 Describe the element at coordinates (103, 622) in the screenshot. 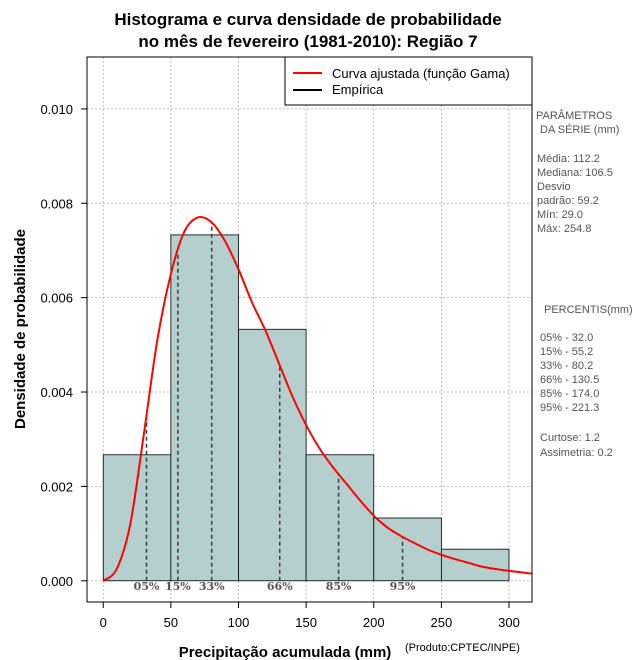

I see `x-tick-label-0: 0` at that location.